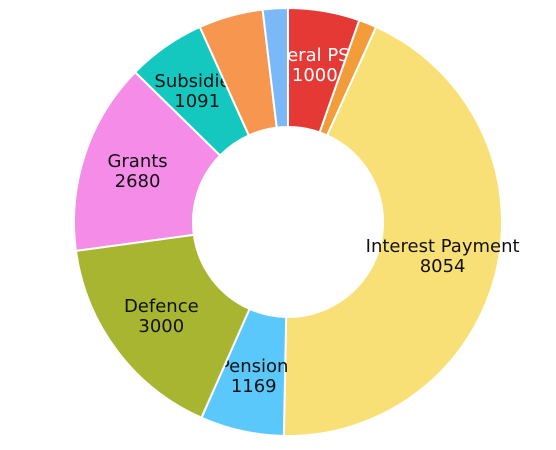  Describe the element at coordinates (254, 366) in the screenshot. I see `slice-label: Pension` at that location.